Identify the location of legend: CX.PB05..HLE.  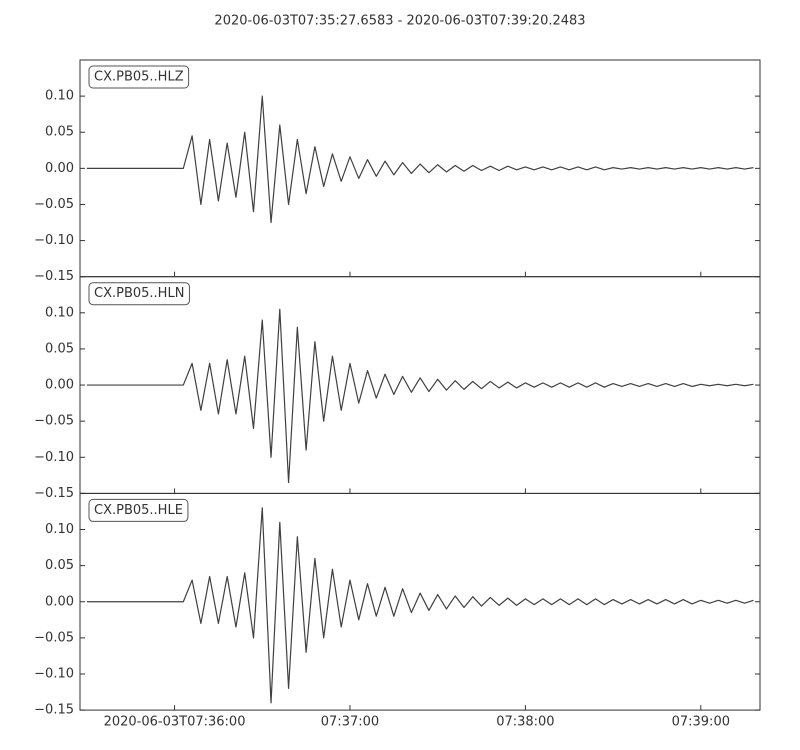
(138, 510).